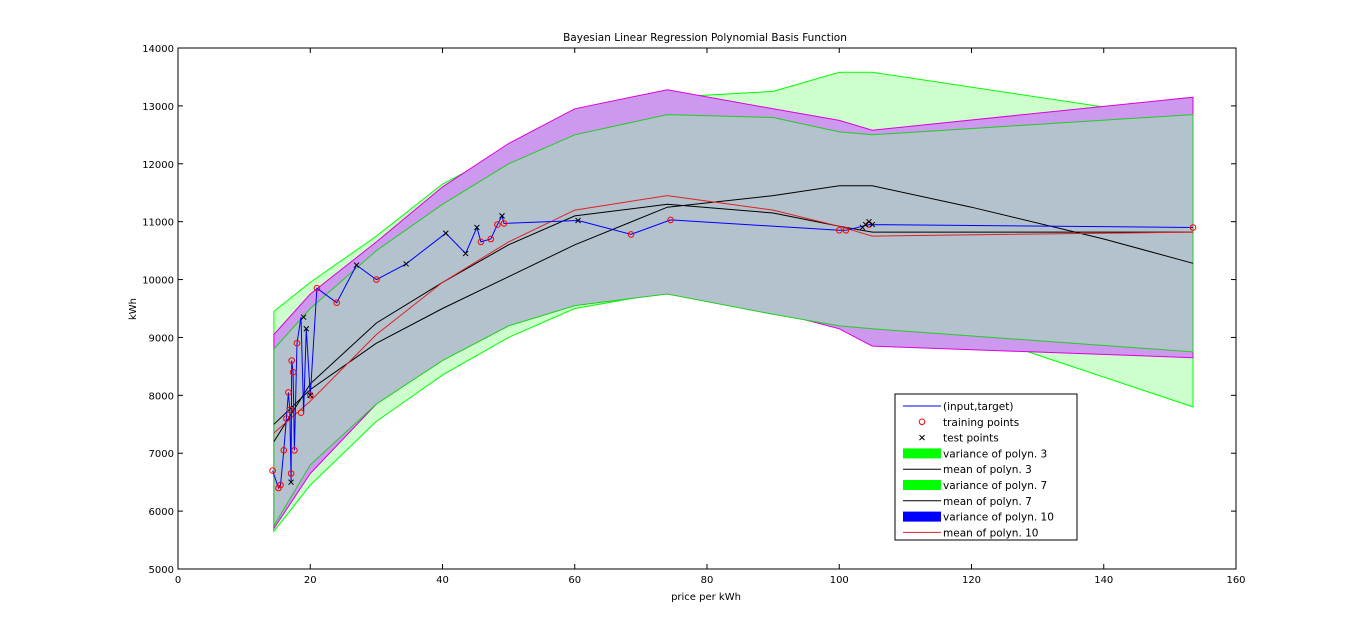 The width and height of the screenshot is (1366, 638). Describe the element at coordinates (998, 518) in the screenshot. I see `legend-label: variance of polyn. 10` at that location.